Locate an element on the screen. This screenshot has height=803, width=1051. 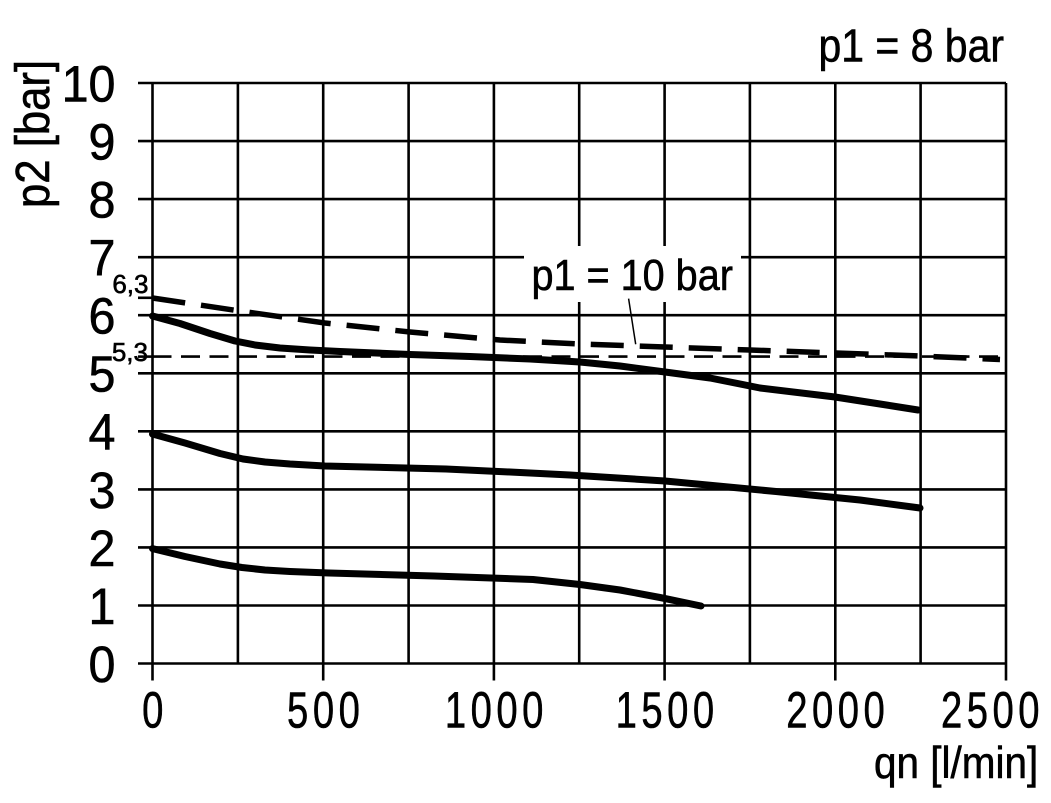
svg-text: 2500 is located at coordinates (992, 710).